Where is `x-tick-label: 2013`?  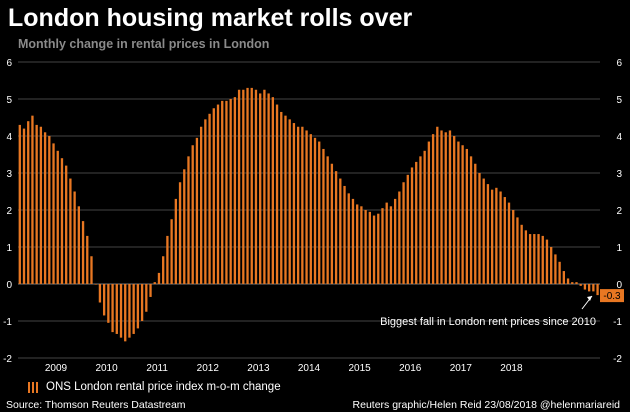
x-tick-label: 2013 is located at coordinates (258, 368).